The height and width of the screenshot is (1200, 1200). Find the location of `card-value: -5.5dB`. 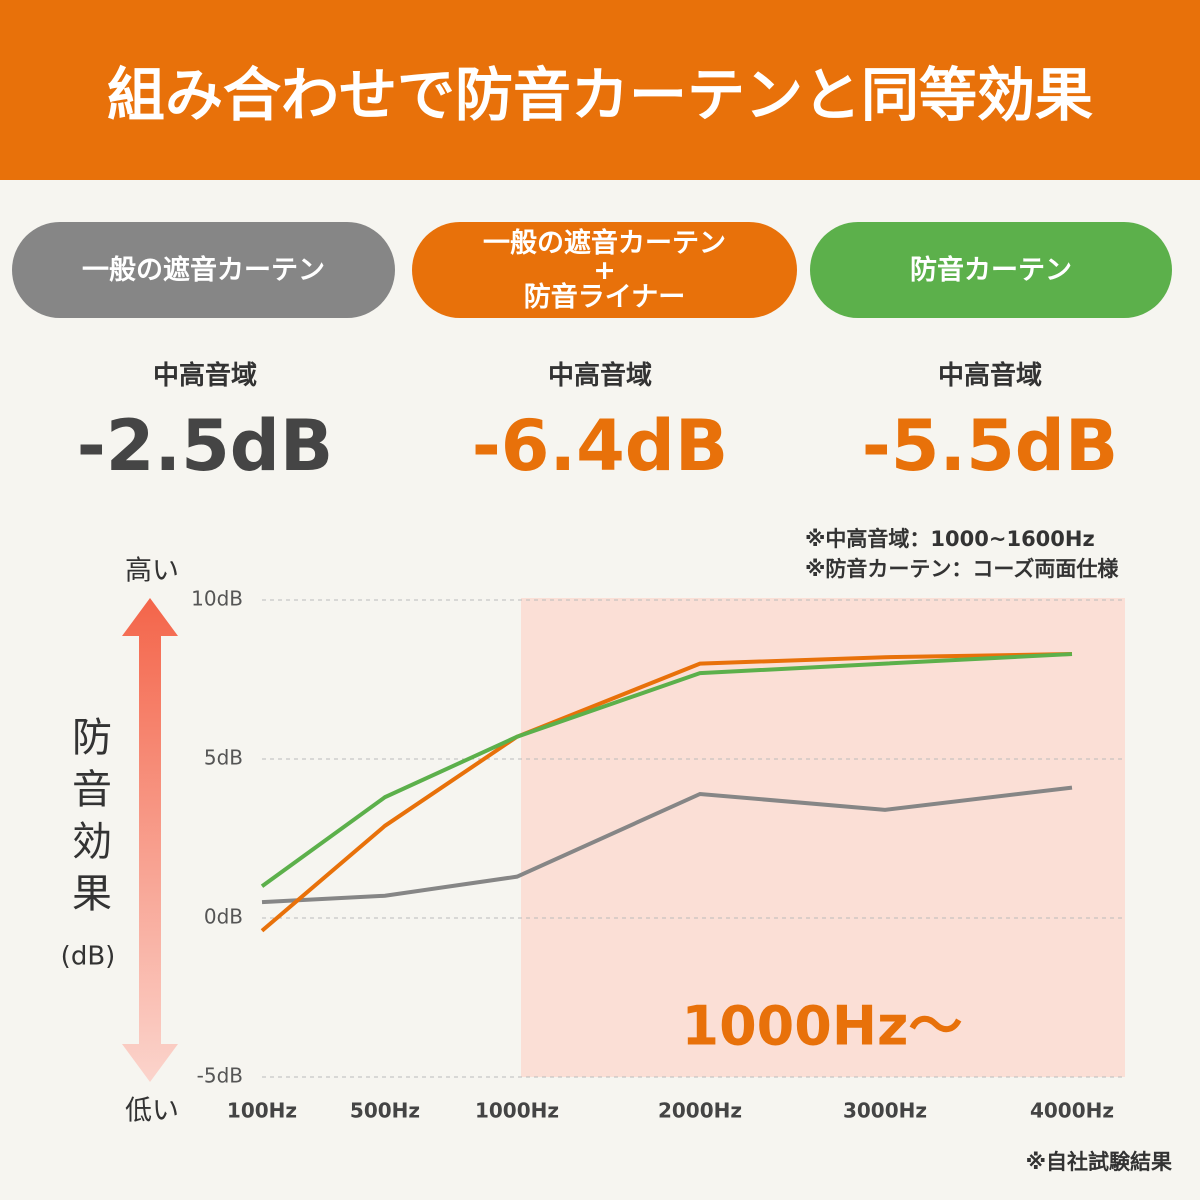

card-value: -5.5dB is located at coordinates (990, 446).